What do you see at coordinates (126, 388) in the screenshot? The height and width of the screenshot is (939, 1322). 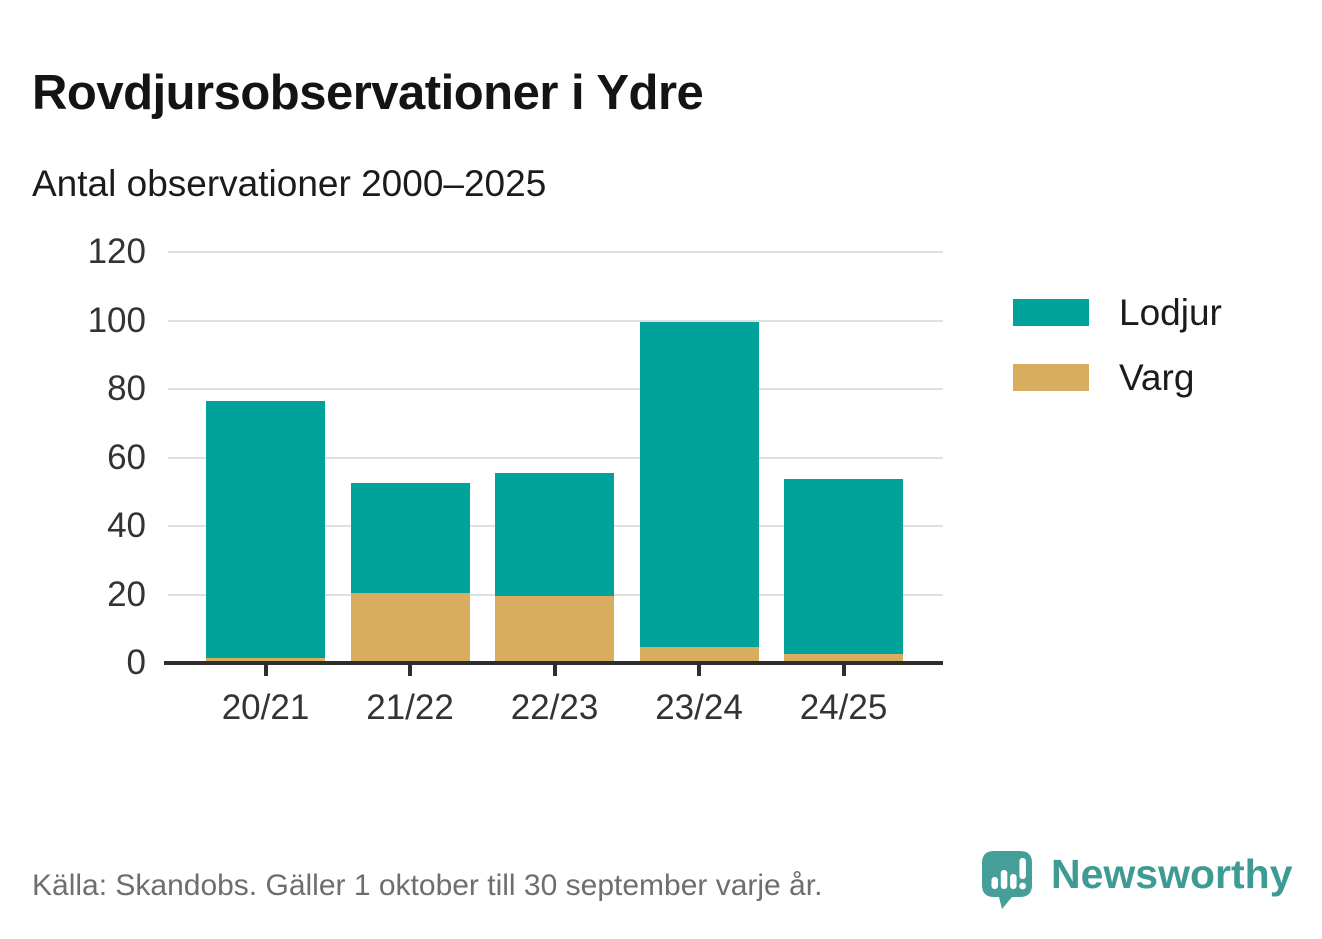 I see `y-tick-label: 80` at bounding box center [126, 388].